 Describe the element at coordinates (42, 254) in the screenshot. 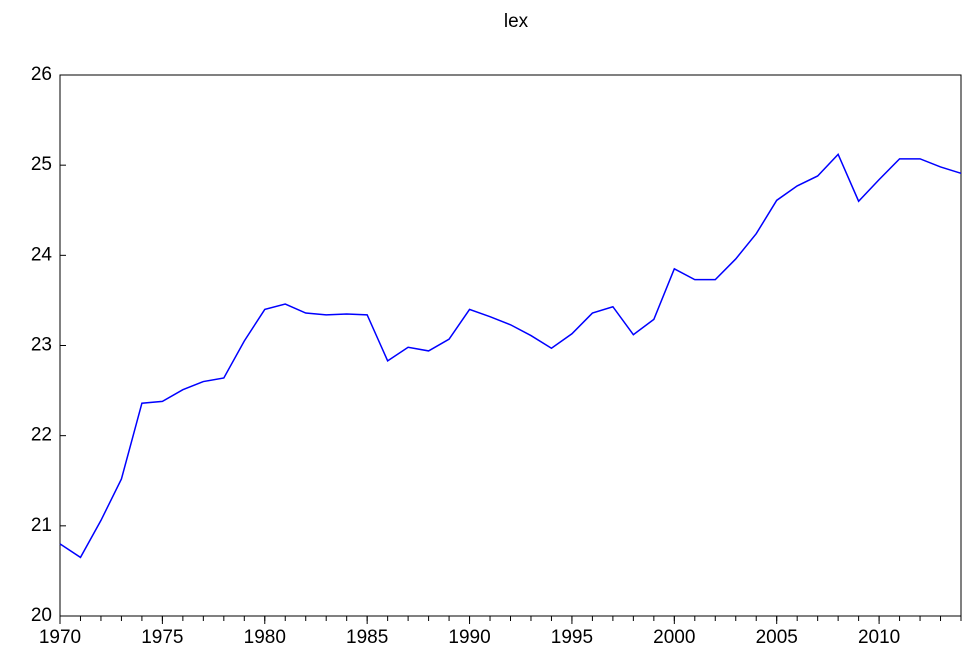

I see `y-tick-label: 24` at that location.